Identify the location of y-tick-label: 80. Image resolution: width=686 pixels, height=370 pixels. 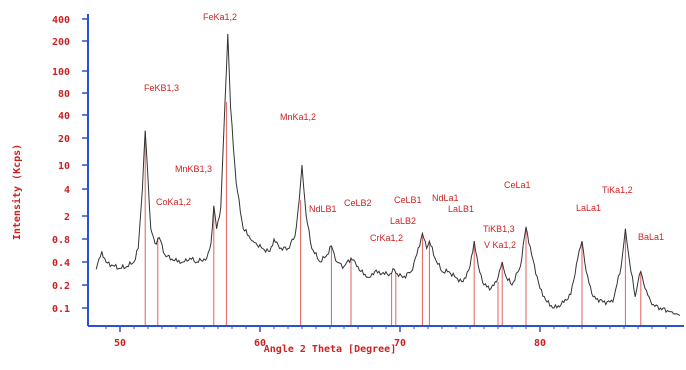
(64, 94).